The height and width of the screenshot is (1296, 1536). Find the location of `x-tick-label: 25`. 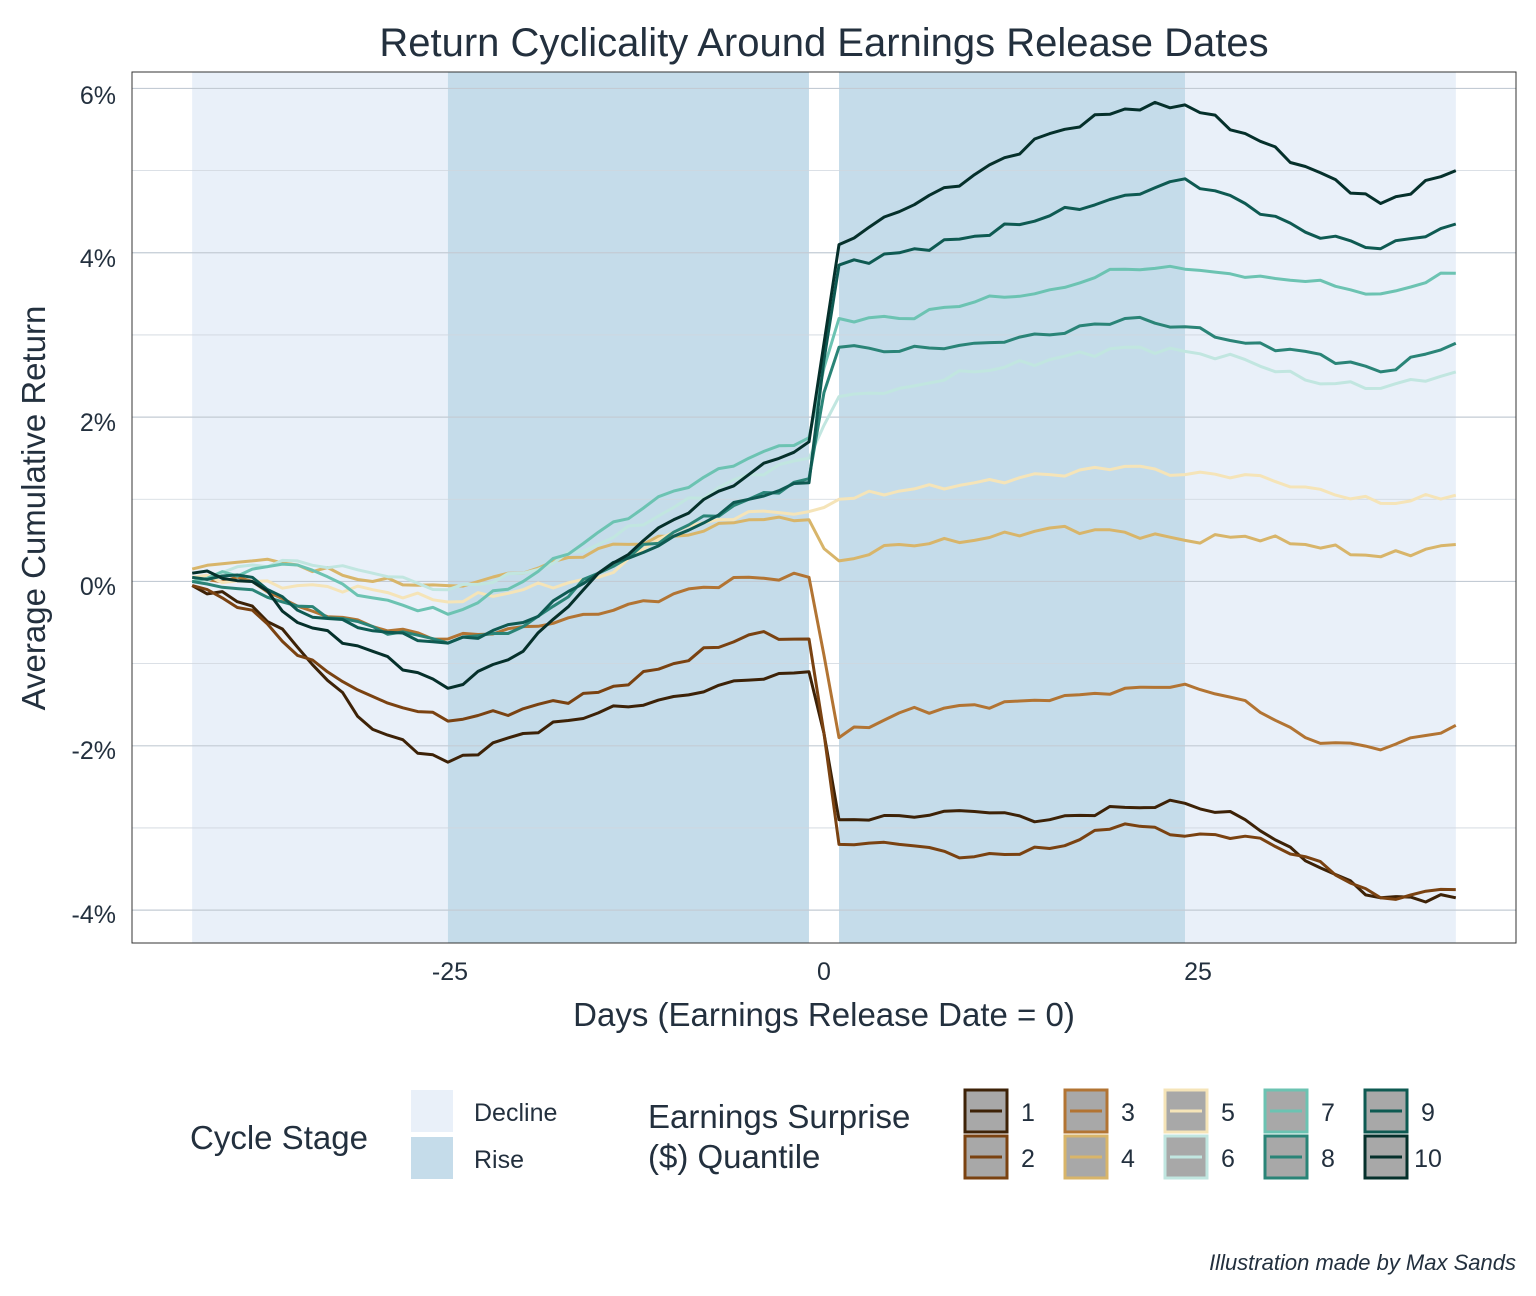

x-tick-label: 25 is located at coordinates (1198, 972).